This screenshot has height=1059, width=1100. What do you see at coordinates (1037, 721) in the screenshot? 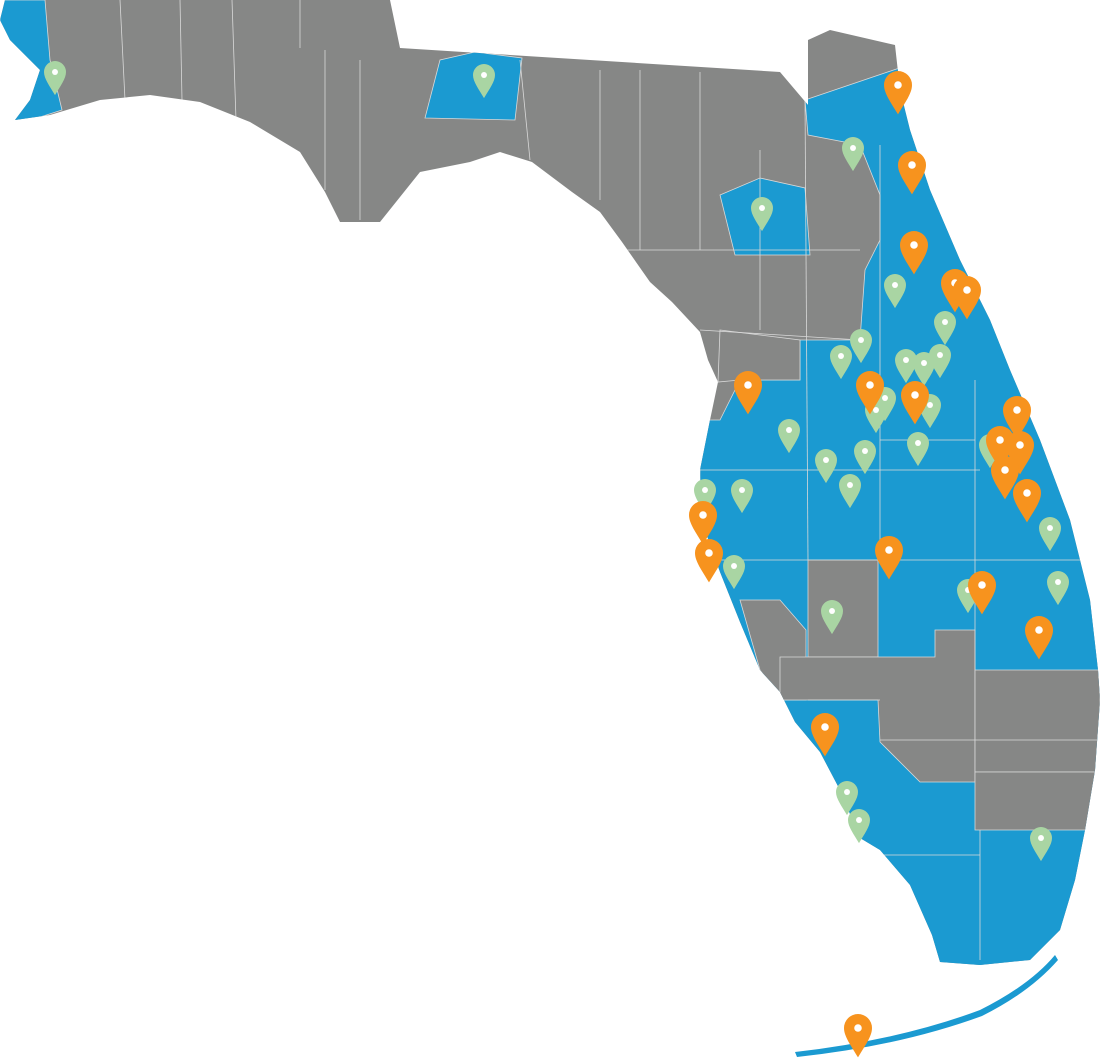
I see `county-palm-beach` at bounding box center [1037, 721].